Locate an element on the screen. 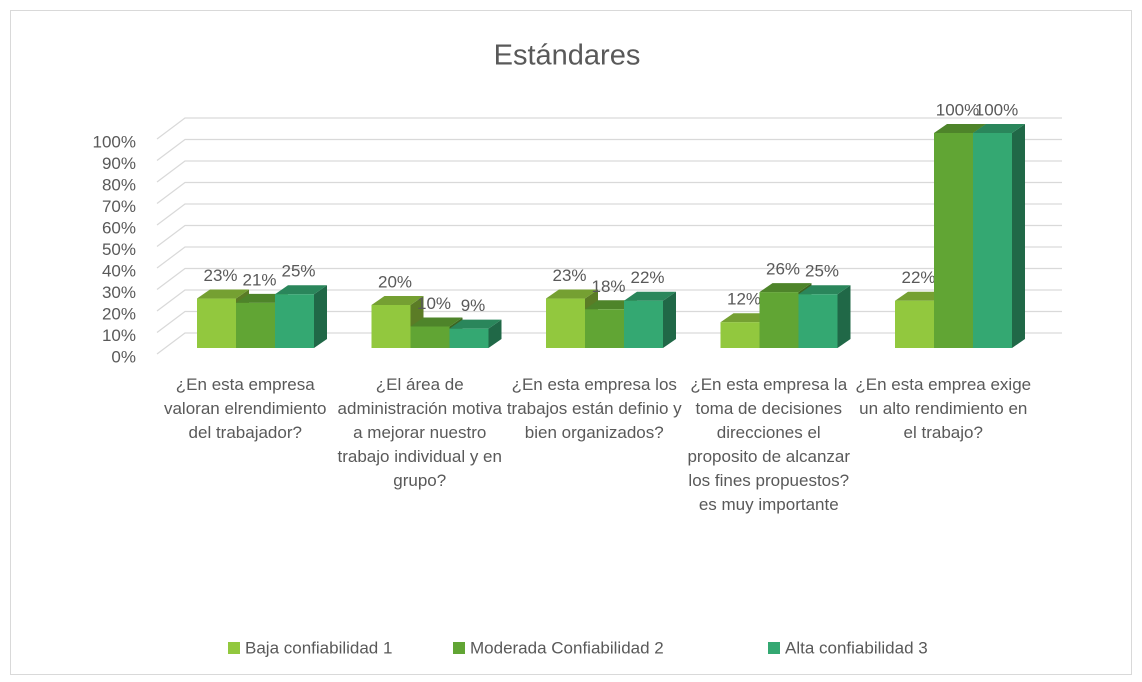 This screenshot has height=682, width=1142. y-tick-label: 30% is located at coordinates (119, 292).